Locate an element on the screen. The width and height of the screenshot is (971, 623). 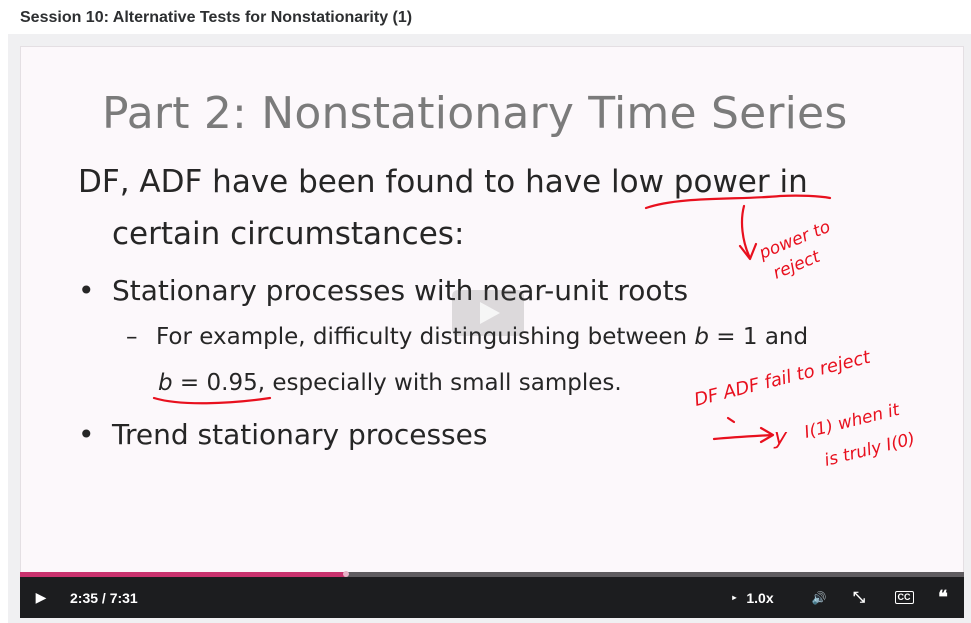
note-truly: is truly I(0) is located at coordinates (869, 450).